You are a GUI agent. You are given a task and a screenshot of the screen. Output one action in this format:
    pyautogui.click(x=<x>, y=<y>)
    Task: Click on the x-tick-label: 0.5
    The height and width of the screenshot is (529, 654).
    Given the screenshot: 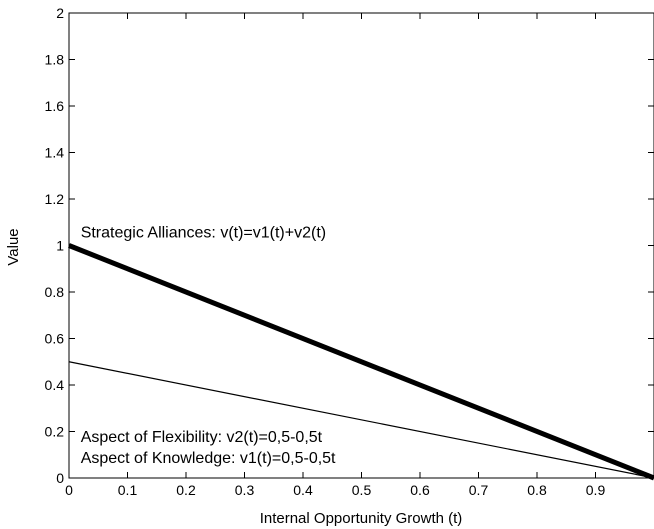 What is the action you would take?
    pyautogui.click(x=362, y=490)
    